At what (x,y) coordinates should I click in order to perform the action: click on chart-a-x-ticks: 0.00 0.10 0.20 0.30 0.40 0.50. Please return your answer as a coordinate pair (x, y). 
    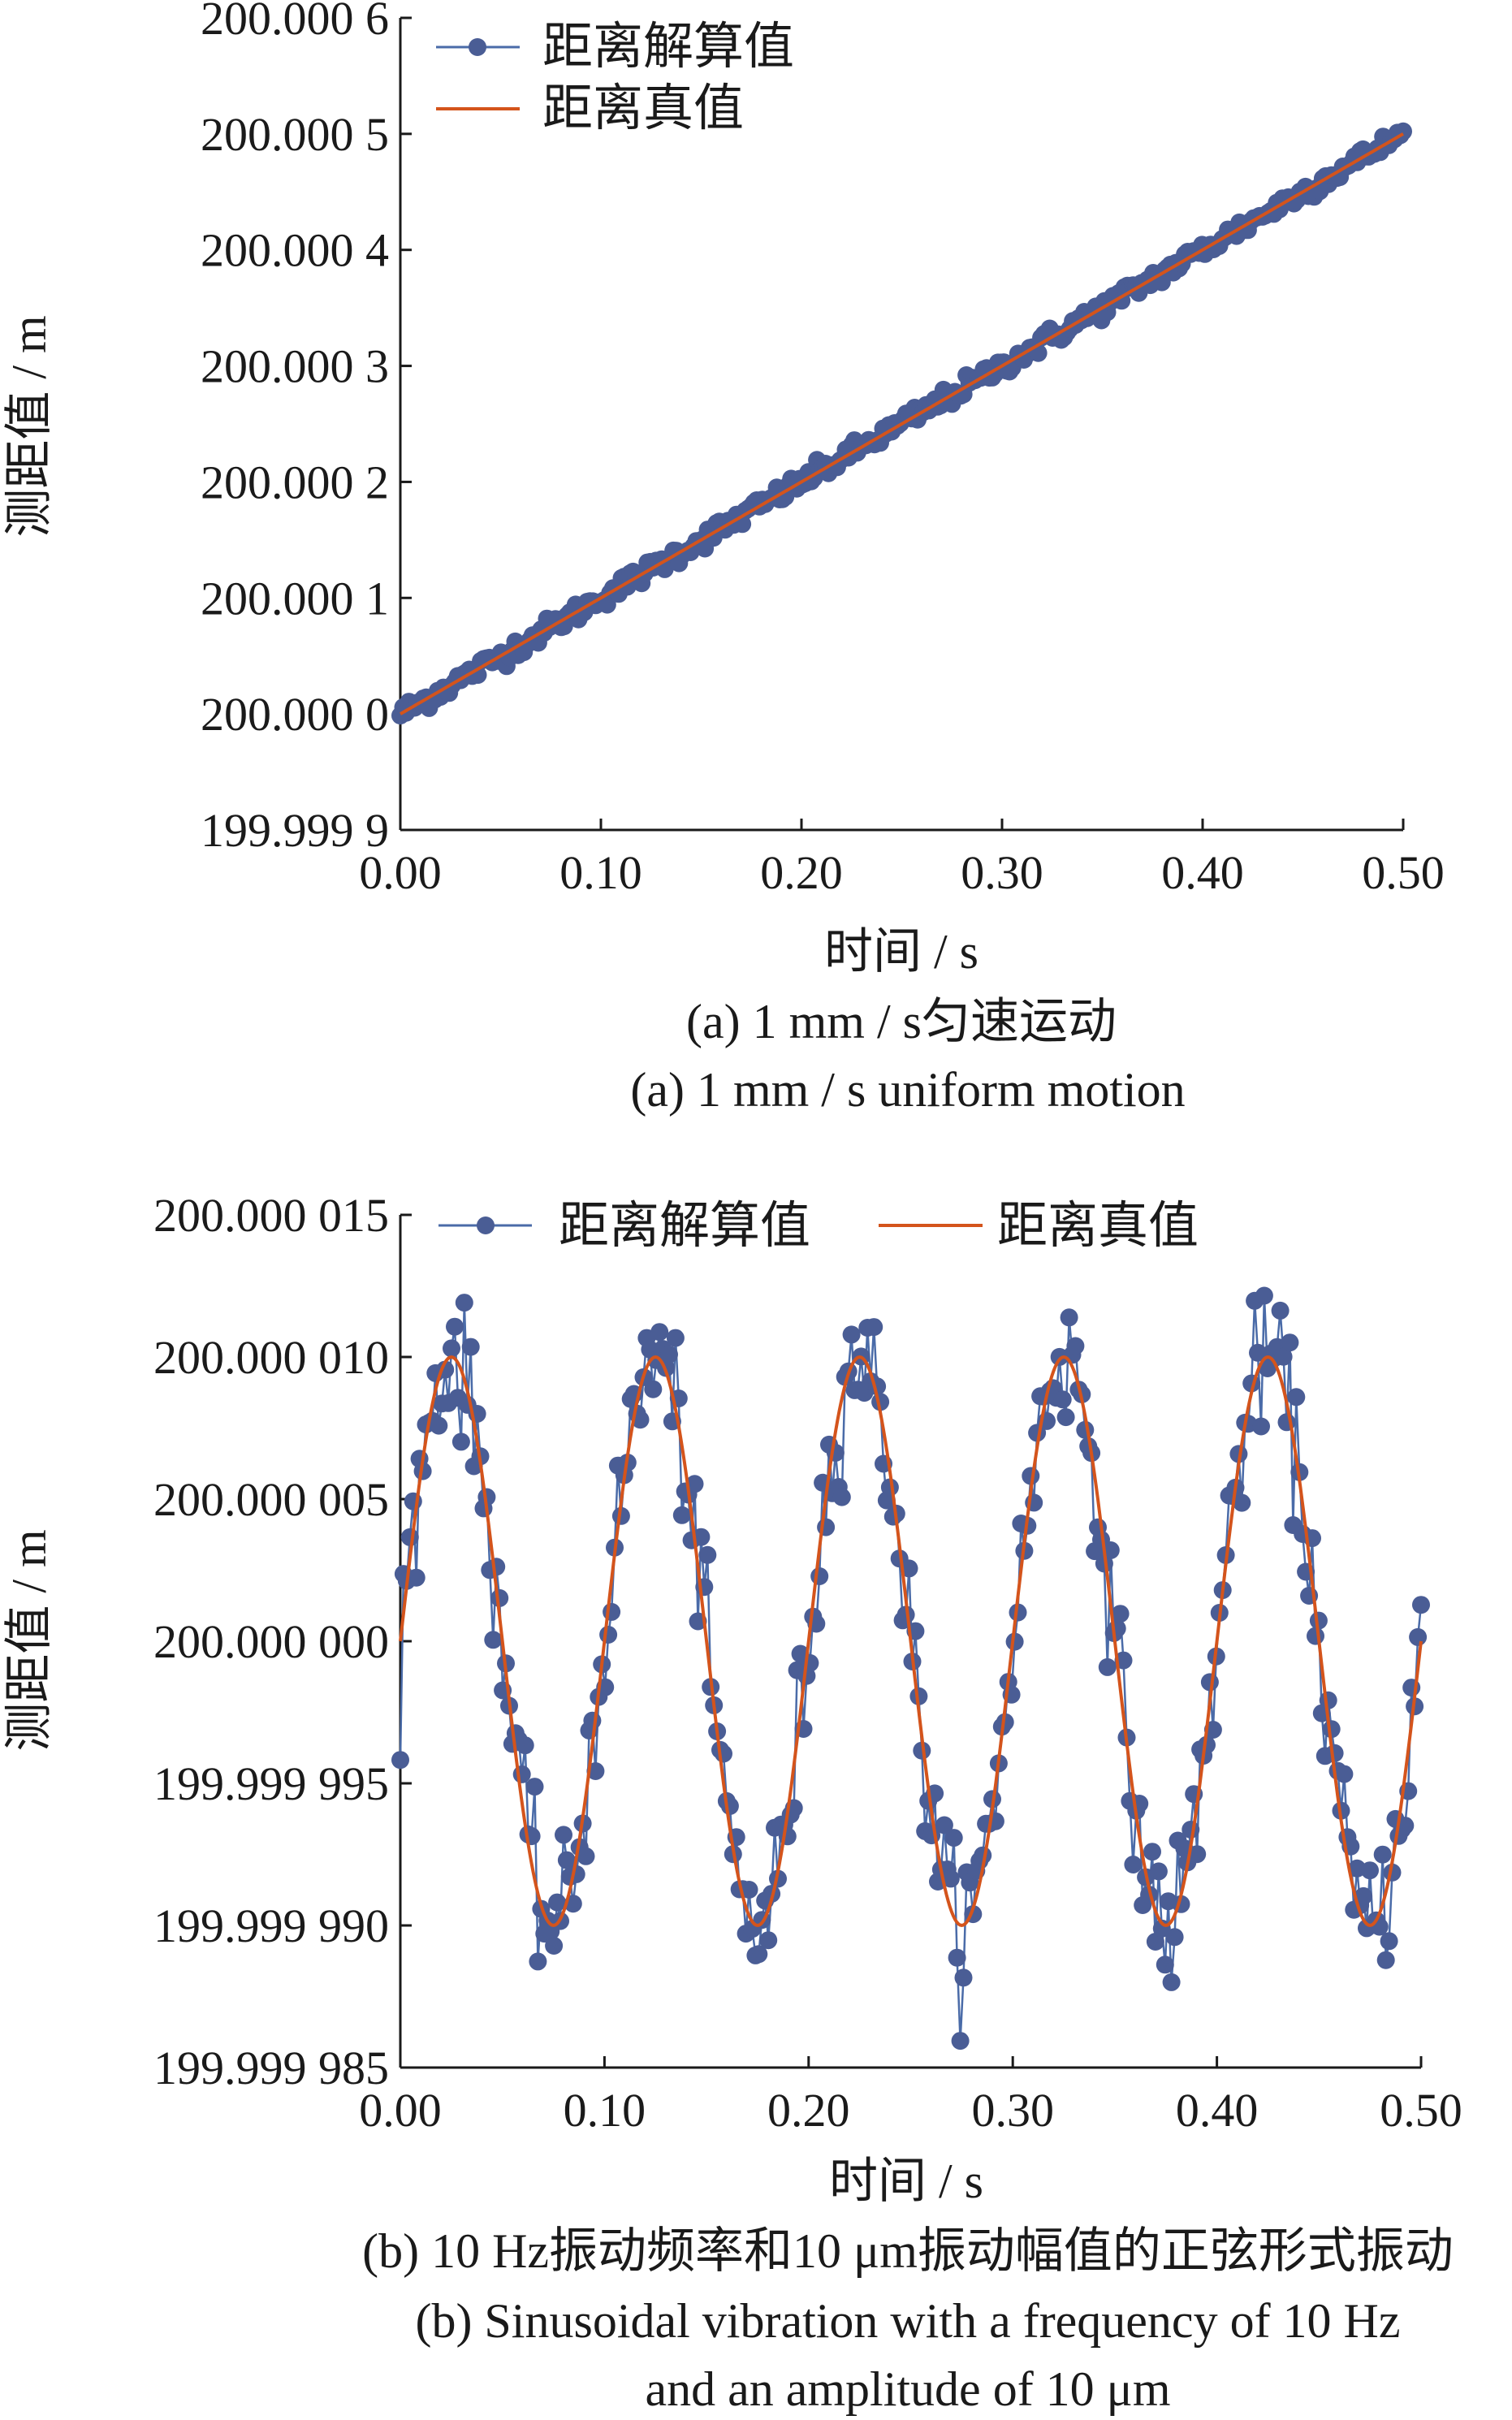
    Looking at the image, I should click on (902, 859).